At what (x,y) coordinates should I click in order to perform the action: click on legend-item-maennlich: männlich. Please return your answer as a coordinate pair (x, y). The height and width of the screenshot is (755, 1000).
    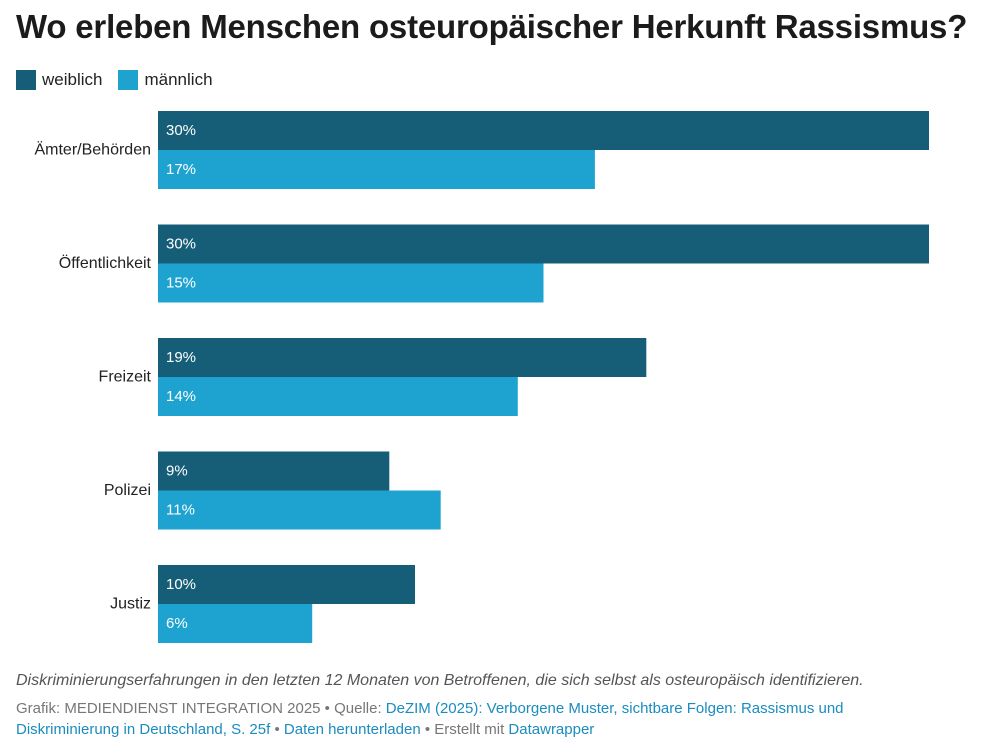
    Looking at the image, I should click on (165, 80).